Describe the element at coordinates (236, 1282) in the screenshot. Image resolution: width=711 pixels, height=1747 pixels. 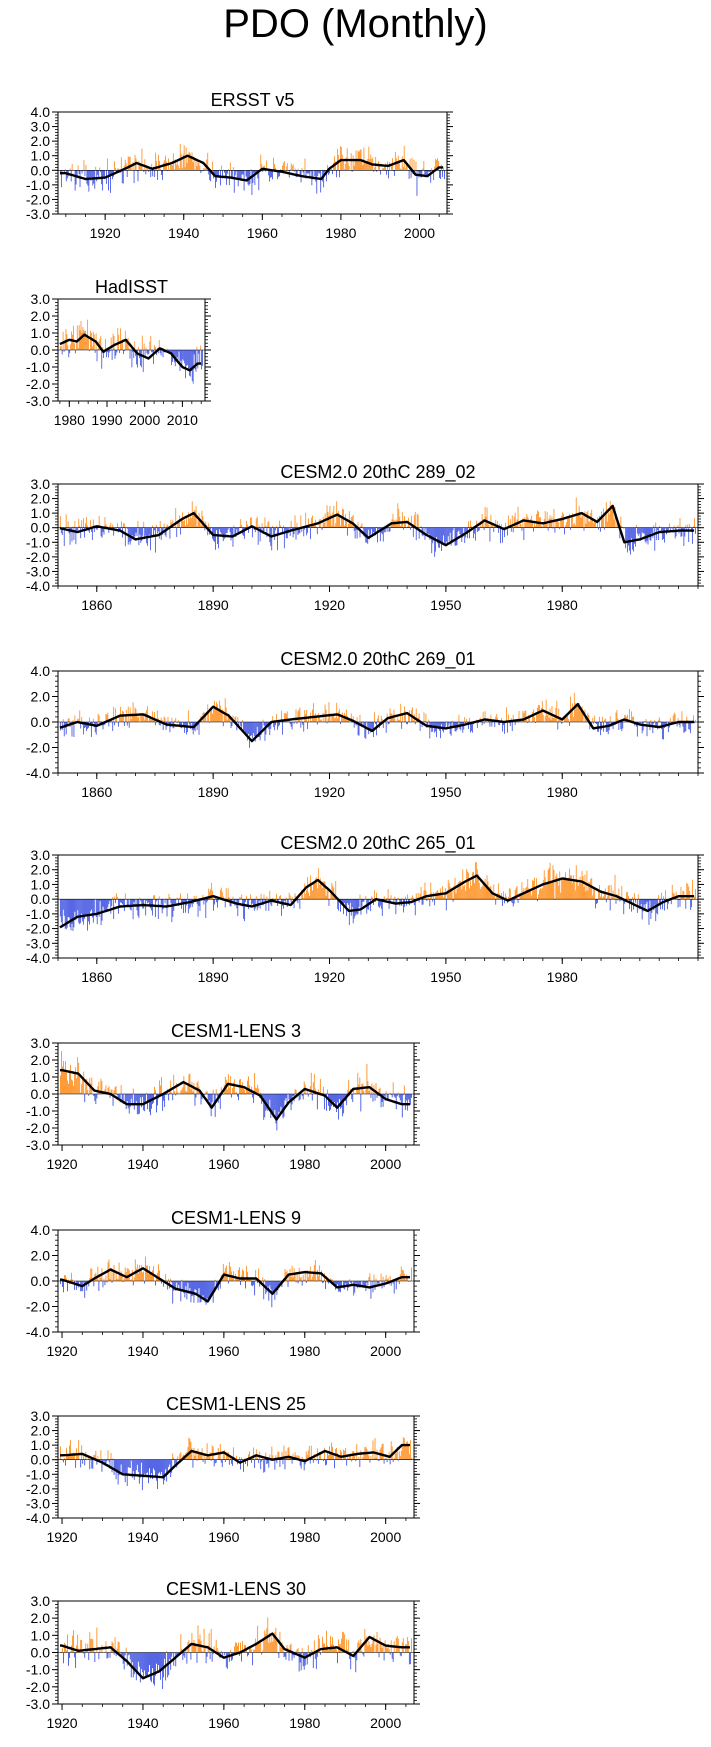
I see `anomaly-bars` at that location.